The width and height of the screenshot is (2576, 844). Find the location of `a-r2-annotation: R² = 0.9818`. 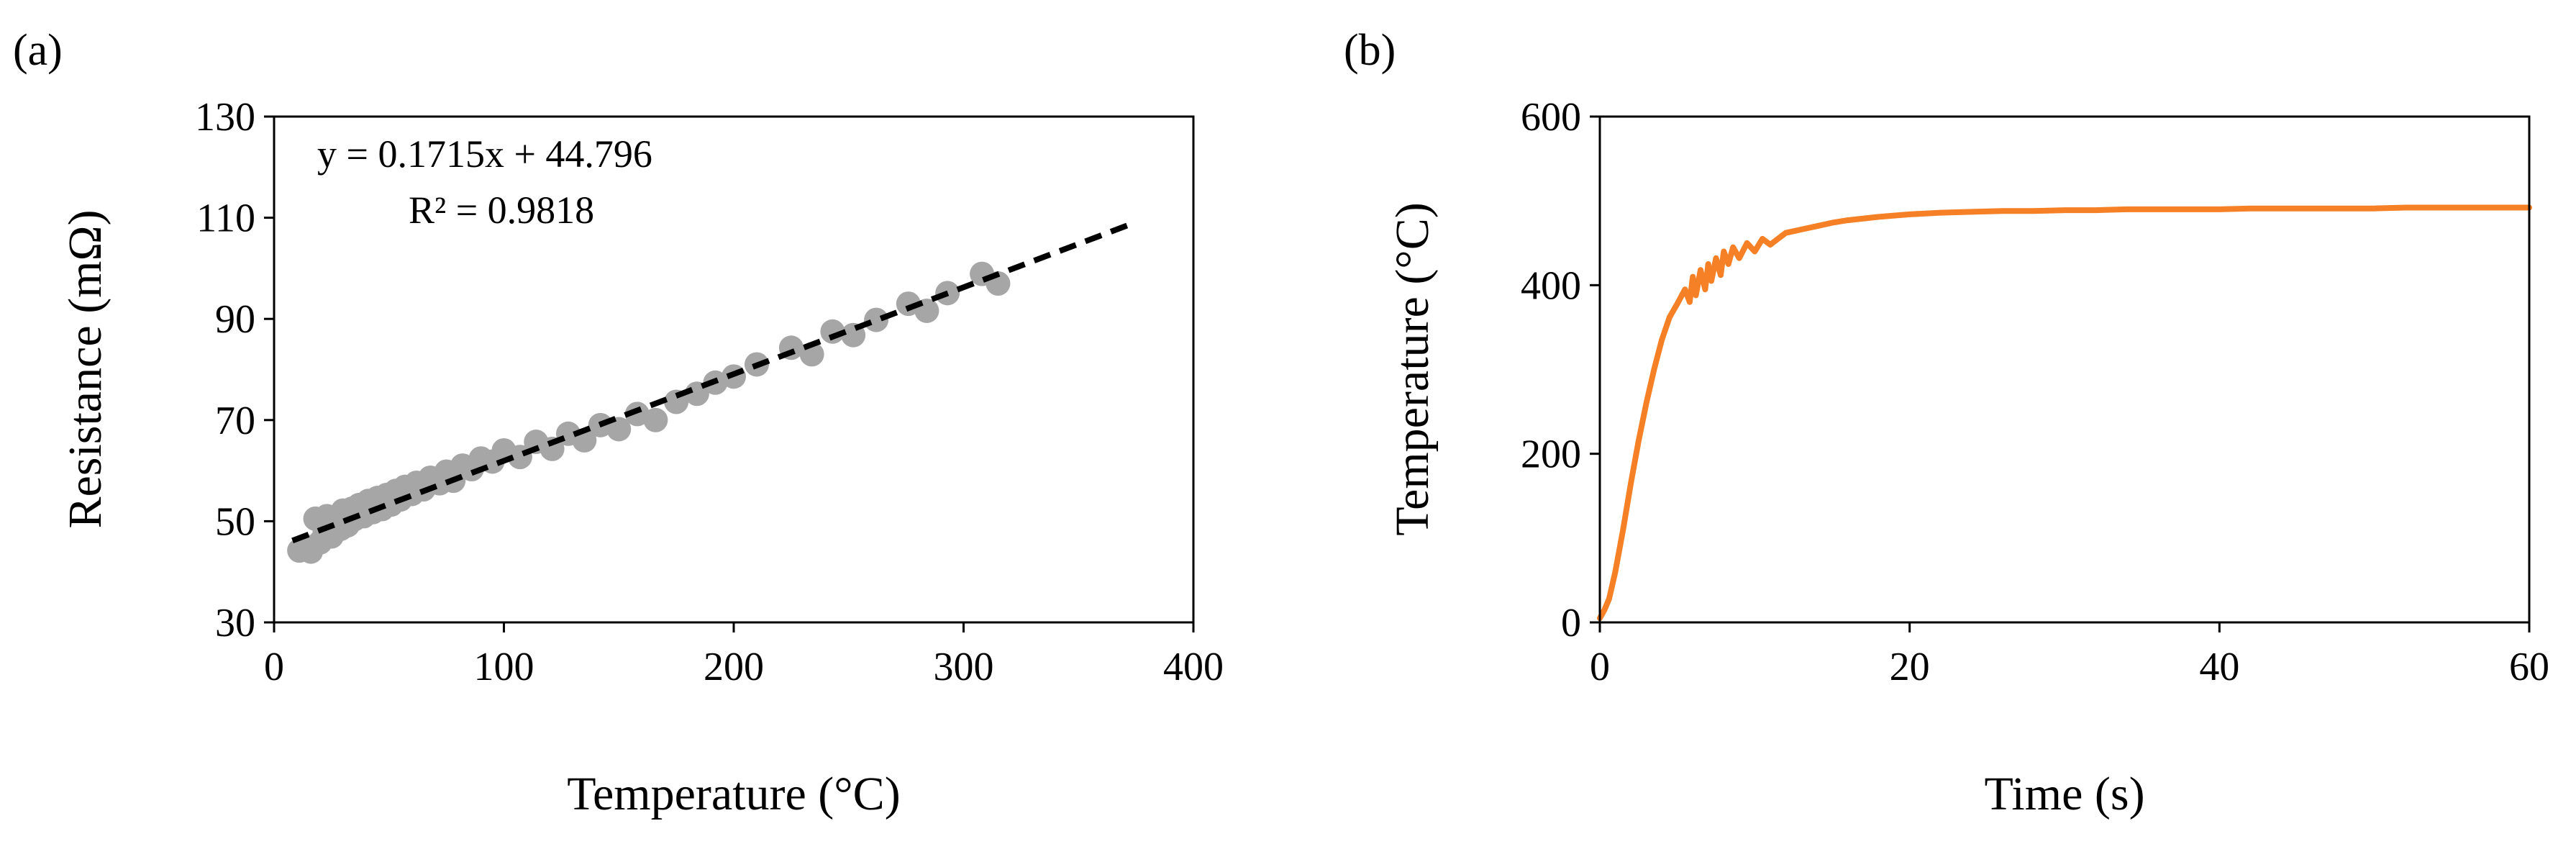

a-r2-annotation: R² = 0.9818 is located at coordinates (501, 210).